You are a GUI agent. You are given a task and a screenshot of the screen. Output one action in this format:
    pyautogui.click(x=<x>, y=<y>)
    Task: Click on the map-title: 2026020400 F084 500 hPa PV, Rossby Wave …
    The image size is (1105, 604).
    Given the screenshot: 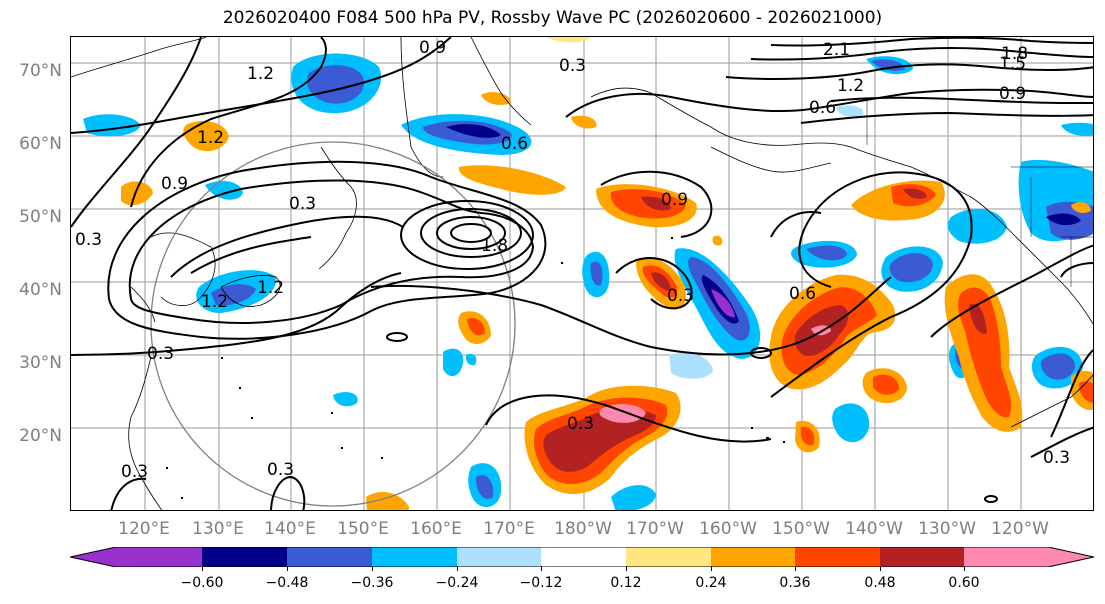 What is the action you would take?
    pyautogui.click(x=552, y=18)
    